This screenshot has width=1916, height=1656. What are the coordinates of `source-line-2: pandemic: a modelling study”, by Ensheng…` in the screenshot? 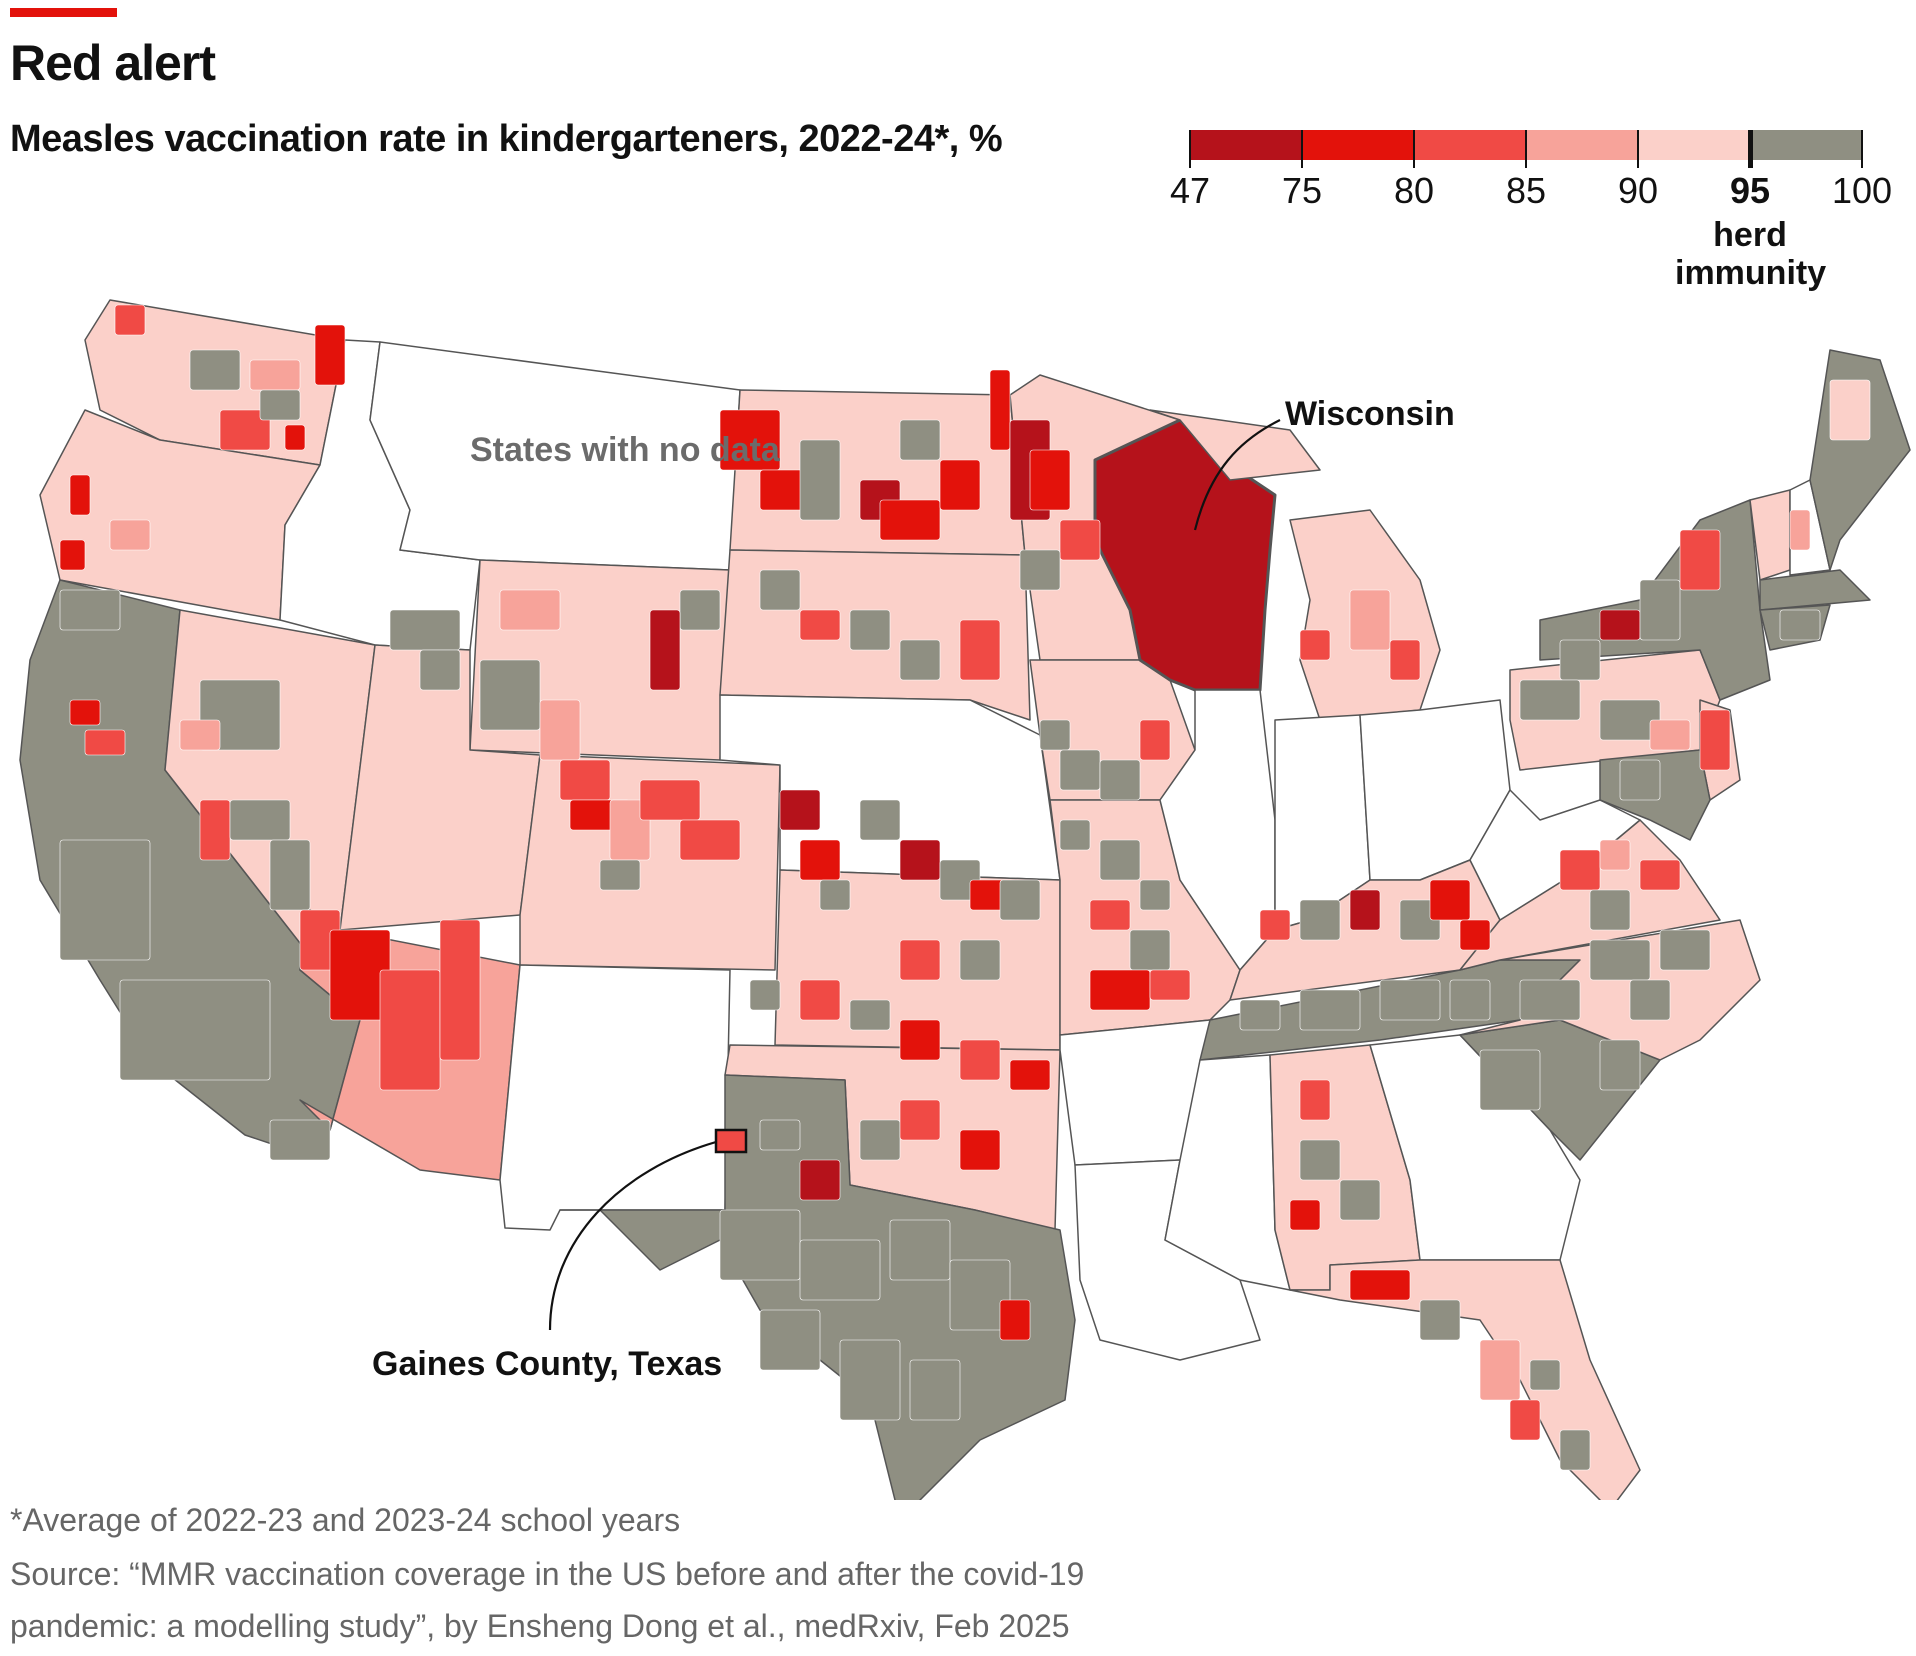 It's located at (540, 1626).